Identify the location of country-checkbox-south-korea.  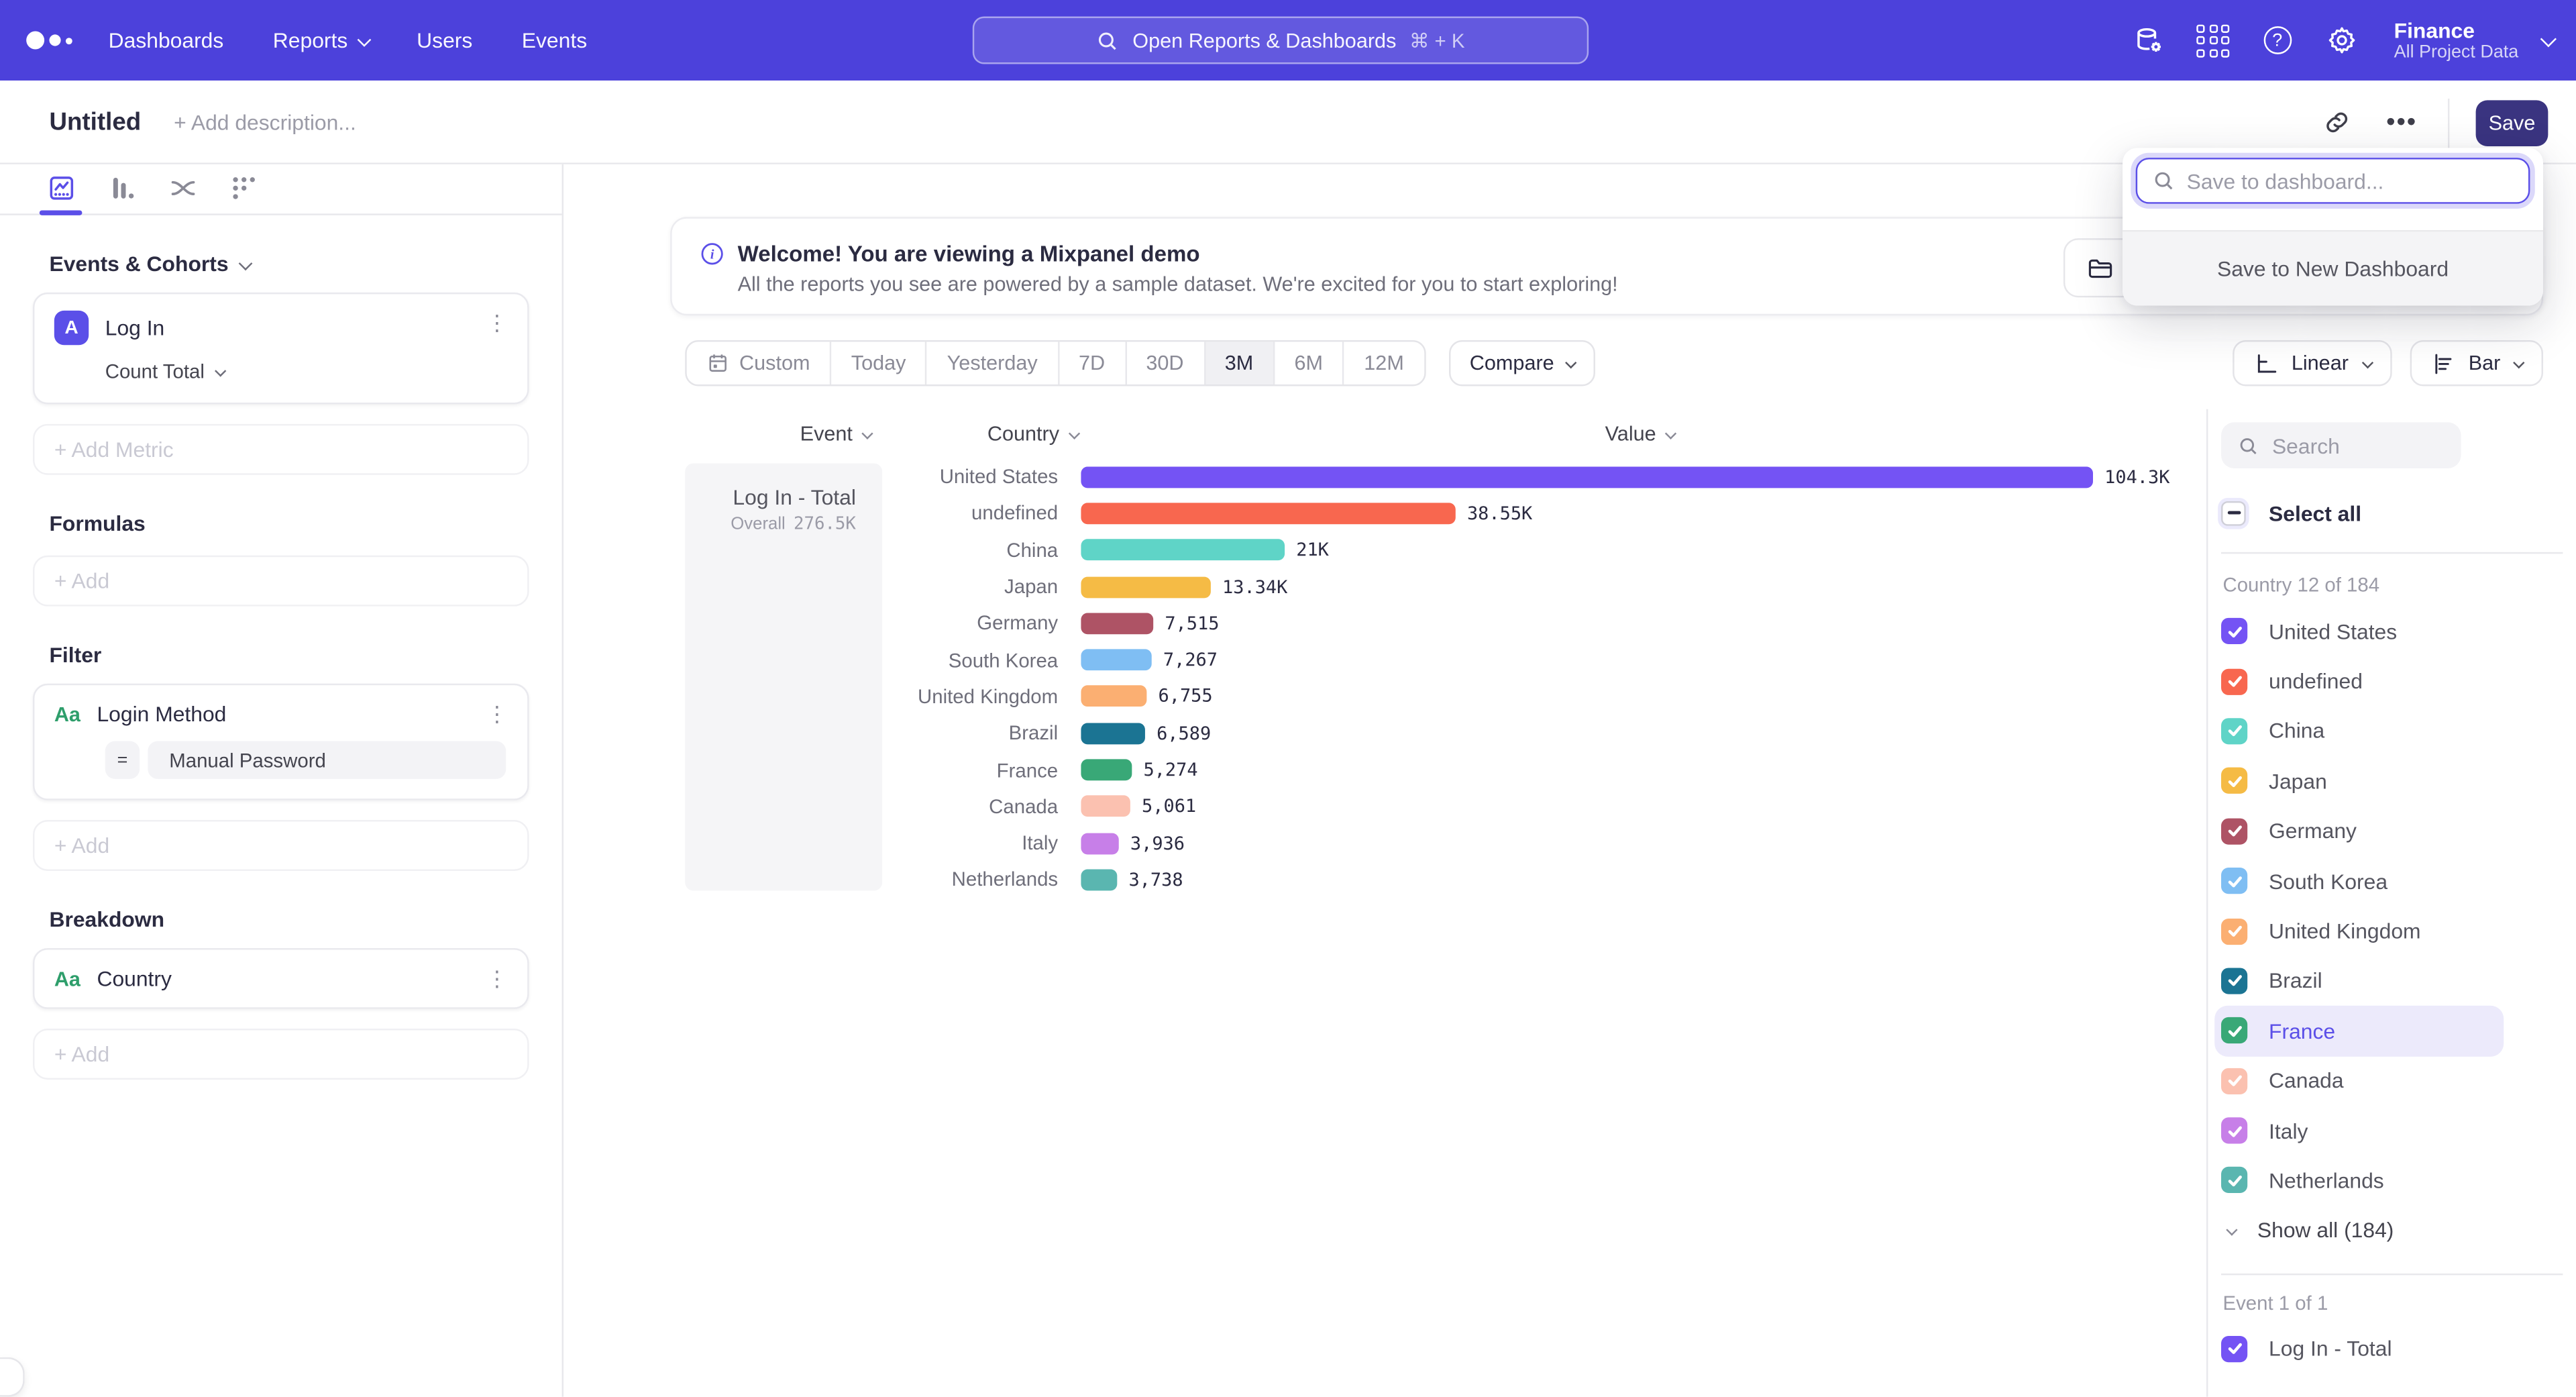
(2234, 881).